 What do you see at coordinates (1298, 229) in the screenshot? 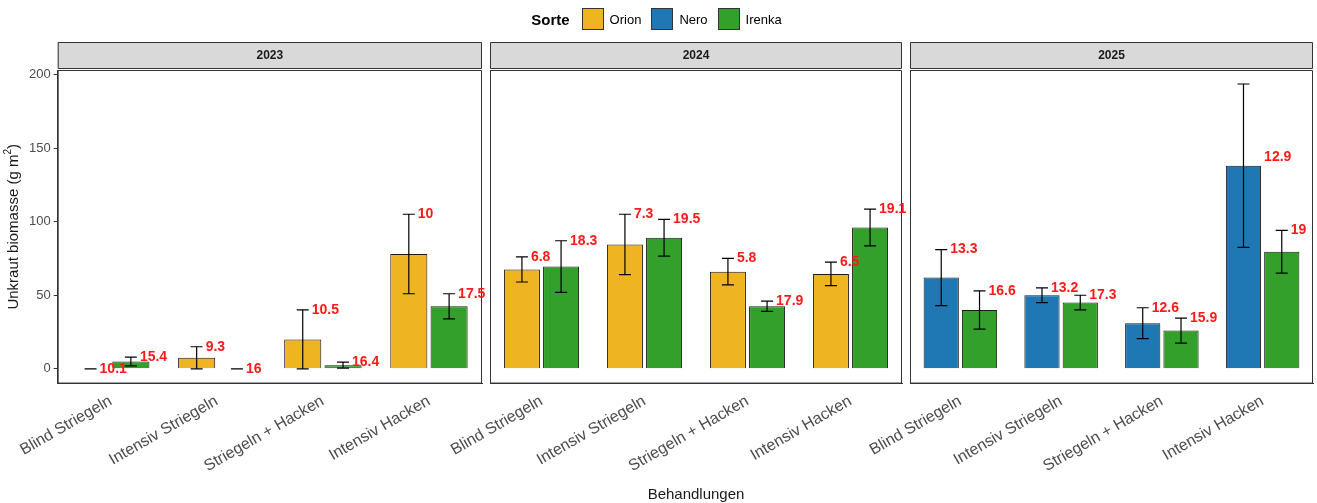
I see `annotation: 19` at bounding box center [1298, 229].